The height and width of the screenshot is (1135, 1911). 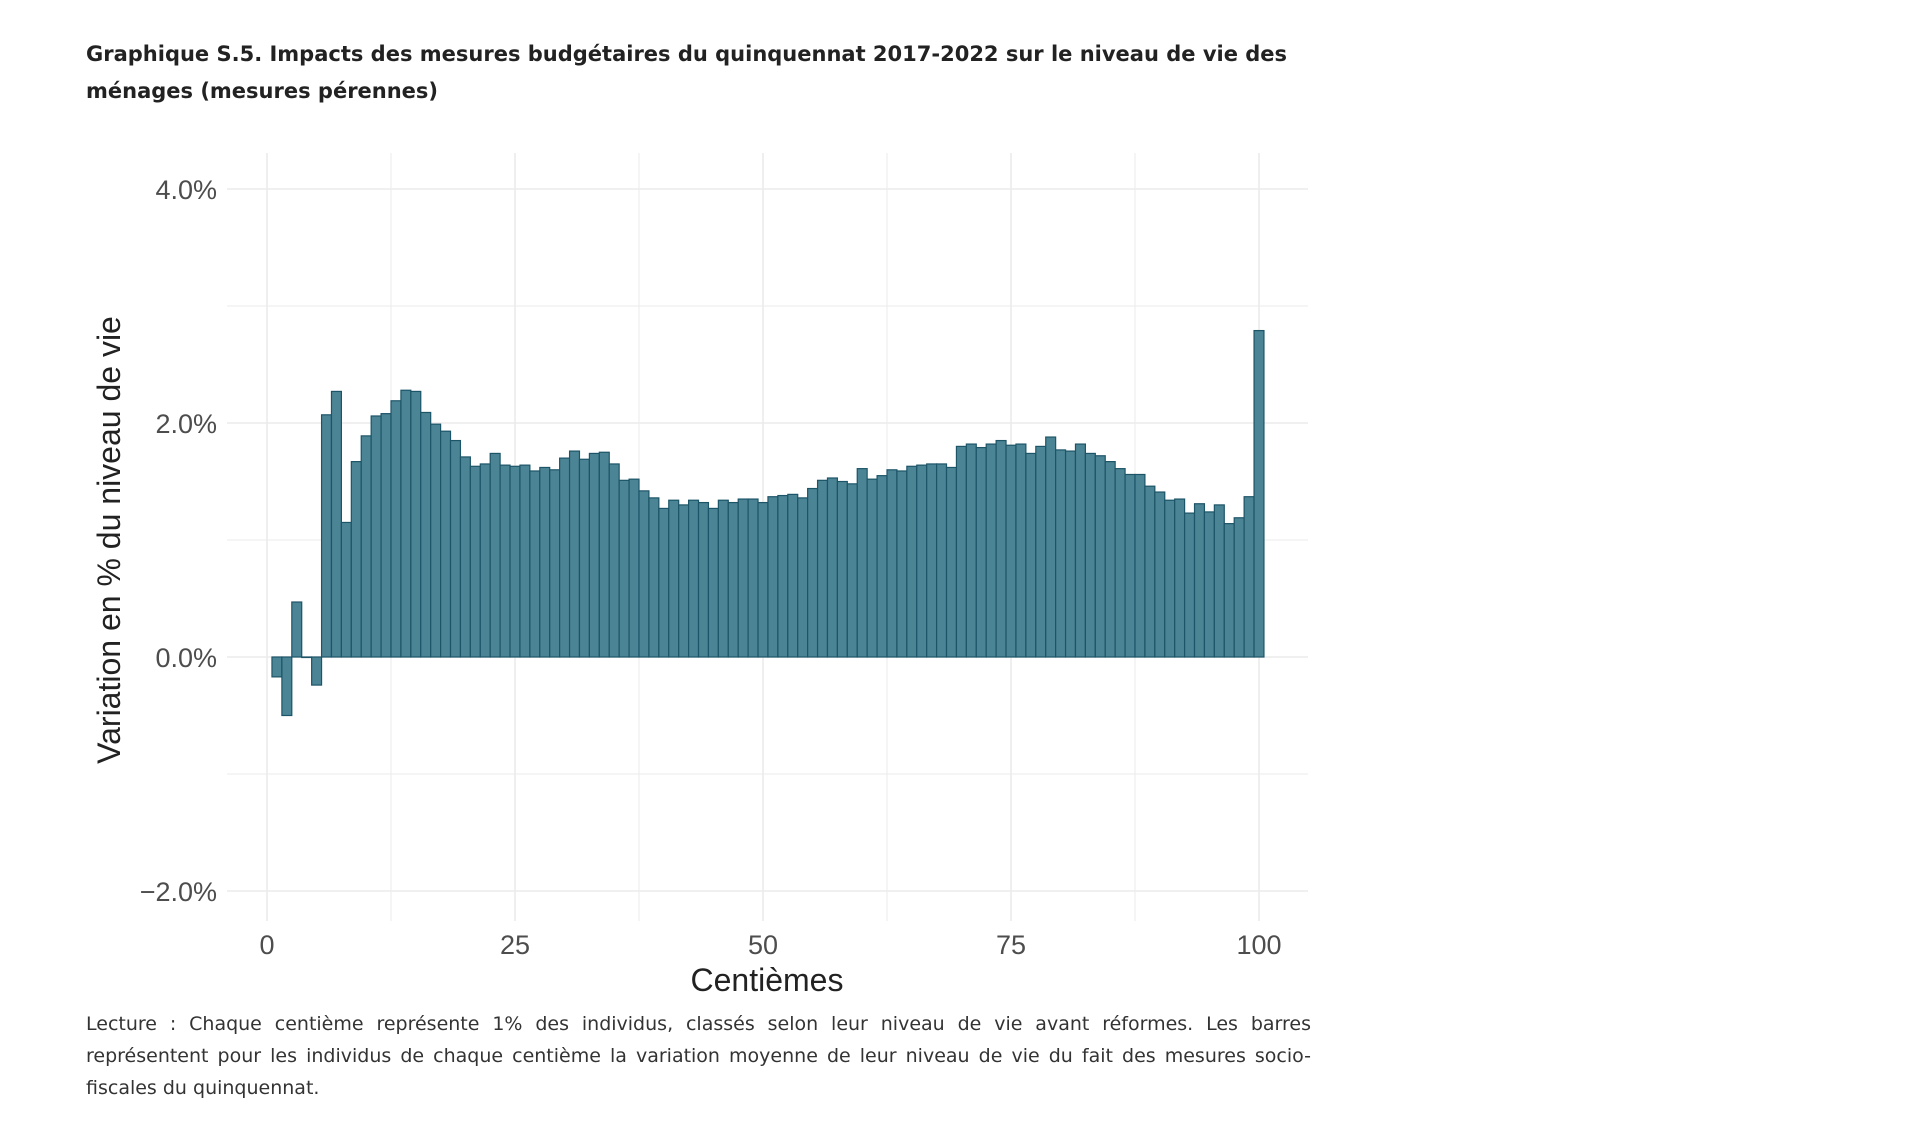 What do you see at coordinates (109, 540) in the screenshot?
I see `y-axis-title: Variation en % du niveau de vie` at bounding box center [109, 540].